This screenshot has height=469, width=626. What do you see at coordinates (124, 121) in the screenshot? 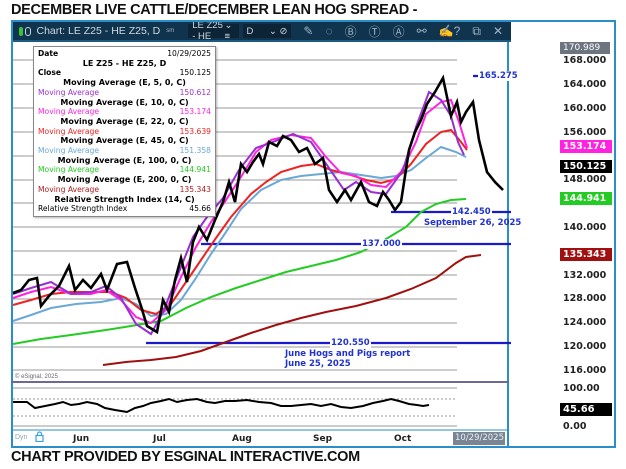
I see `legend-study-header: Moving Average (E, 22, 0, C)` at bounding box center [124, 121].